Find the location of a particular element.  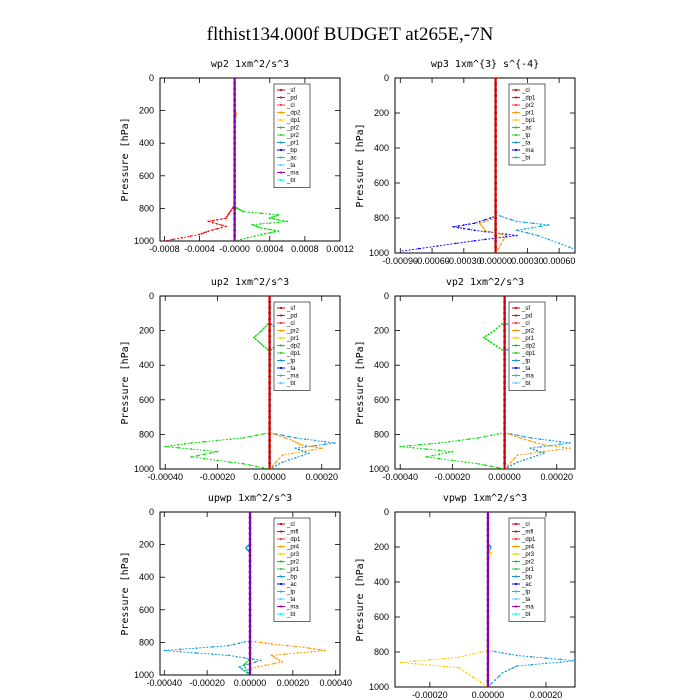

series-markers-mfl is located at coordinates (250, 591).